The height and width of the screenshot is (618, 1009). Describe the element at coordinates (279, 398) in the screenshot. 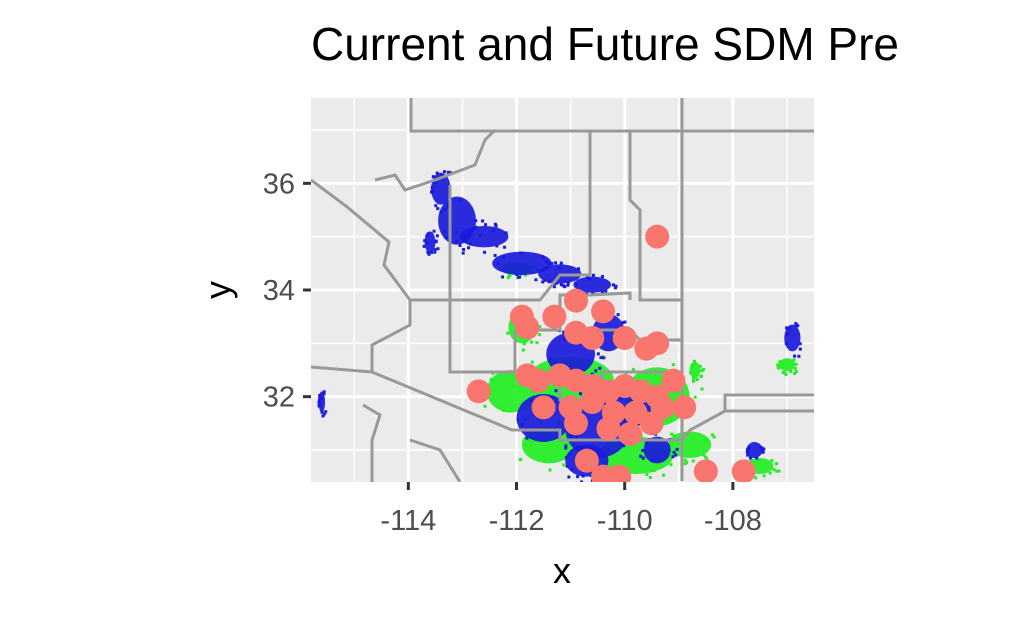

I see `y-tick-label: 32` at that location.